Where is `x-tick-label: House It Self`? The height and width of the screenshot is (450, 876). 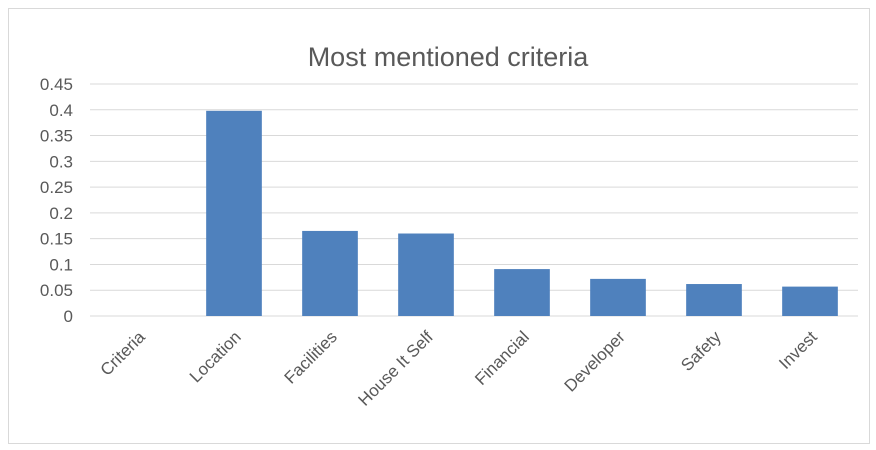 x-tick-label: House It Self is located at coordinates (396, 368).